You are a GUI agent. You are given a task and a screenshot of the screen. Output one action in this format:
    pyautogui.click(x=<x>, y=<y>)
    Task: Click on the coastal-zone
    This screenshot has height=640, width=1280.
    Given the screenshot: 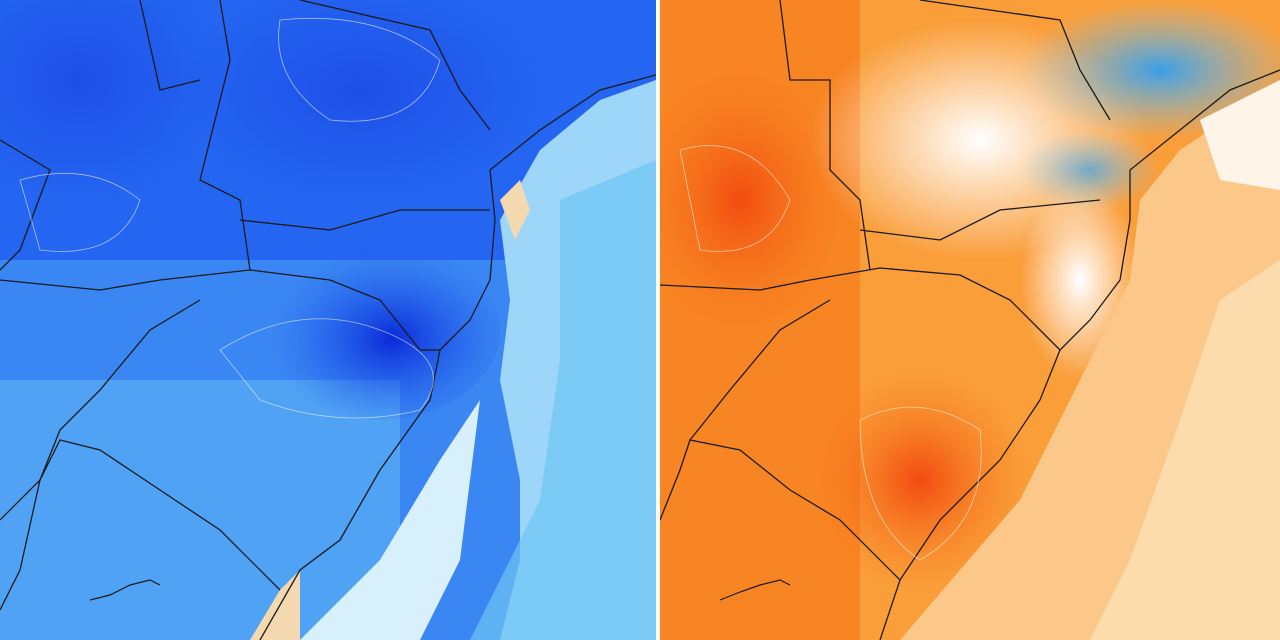 What is the action you would take?
    pyautogui.click(x=390, y=520)
    